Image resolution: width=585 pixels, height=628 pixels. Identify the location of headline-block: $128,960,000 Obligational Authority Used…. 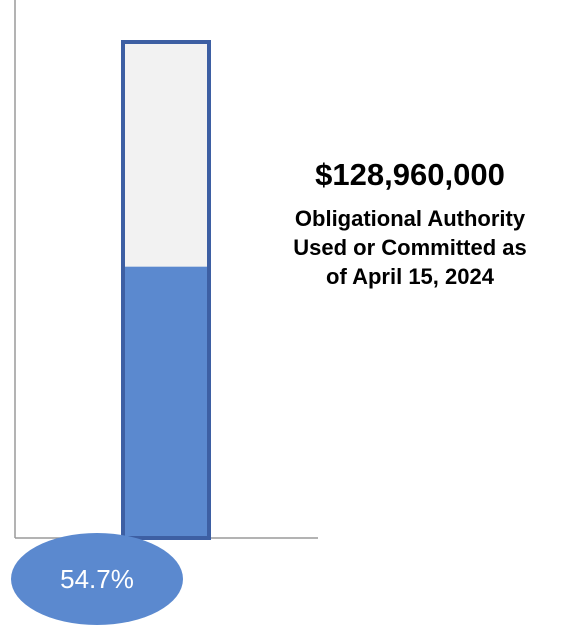
(410, 223).